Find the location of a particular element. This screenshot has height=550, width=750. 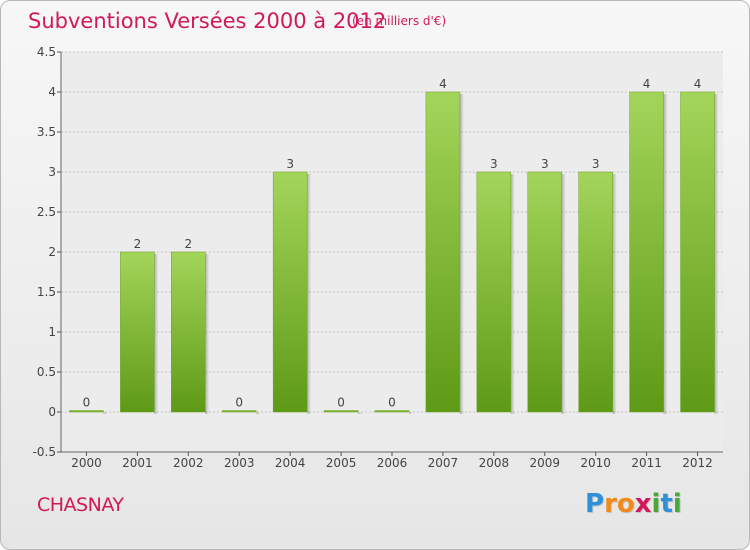

x-tick-label: 2001 is located at coordinates (137, 463).